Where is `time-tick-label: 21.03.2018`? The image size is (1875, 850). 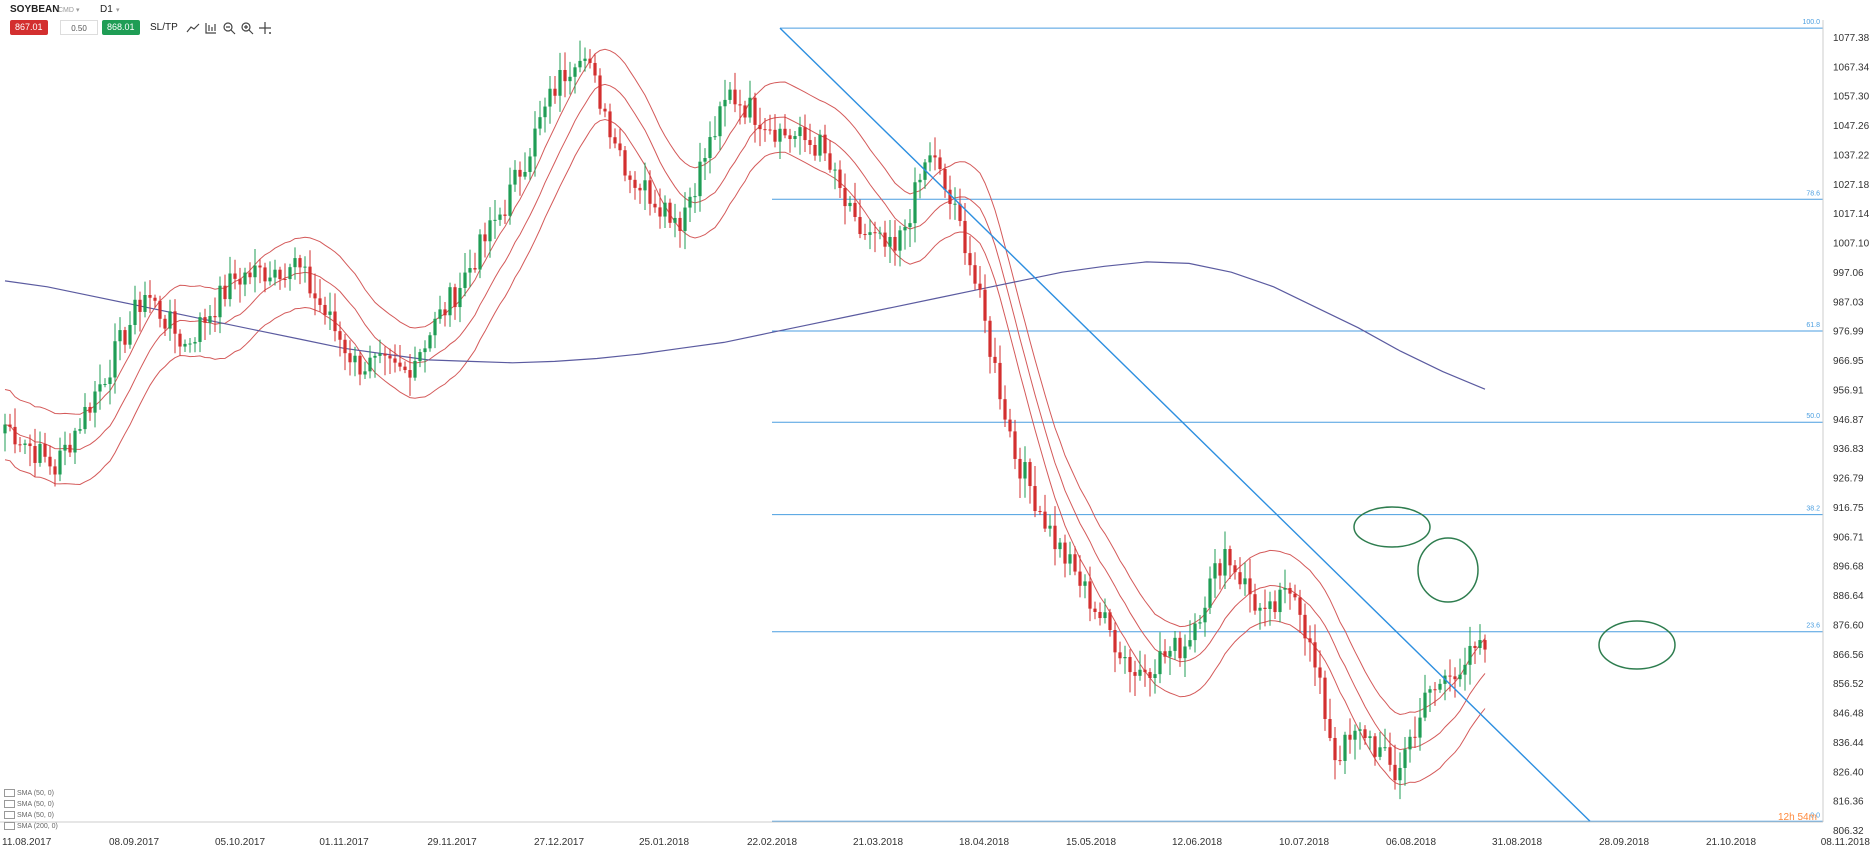
time-tick-label: 21.03.2018 is located at coordinates (878, 842).